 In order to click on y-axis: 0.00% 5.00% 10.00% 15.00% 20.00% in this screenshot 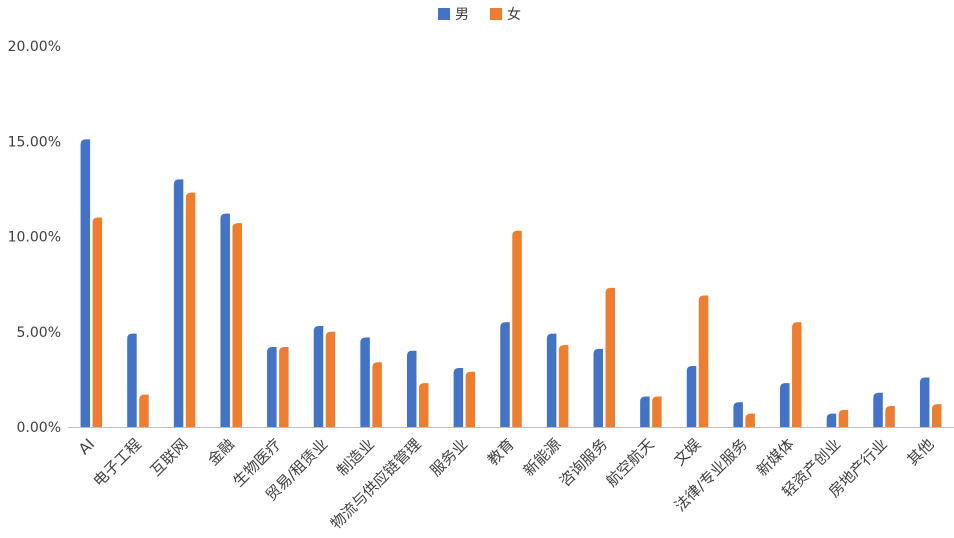, I will do `click(34, 237)`.